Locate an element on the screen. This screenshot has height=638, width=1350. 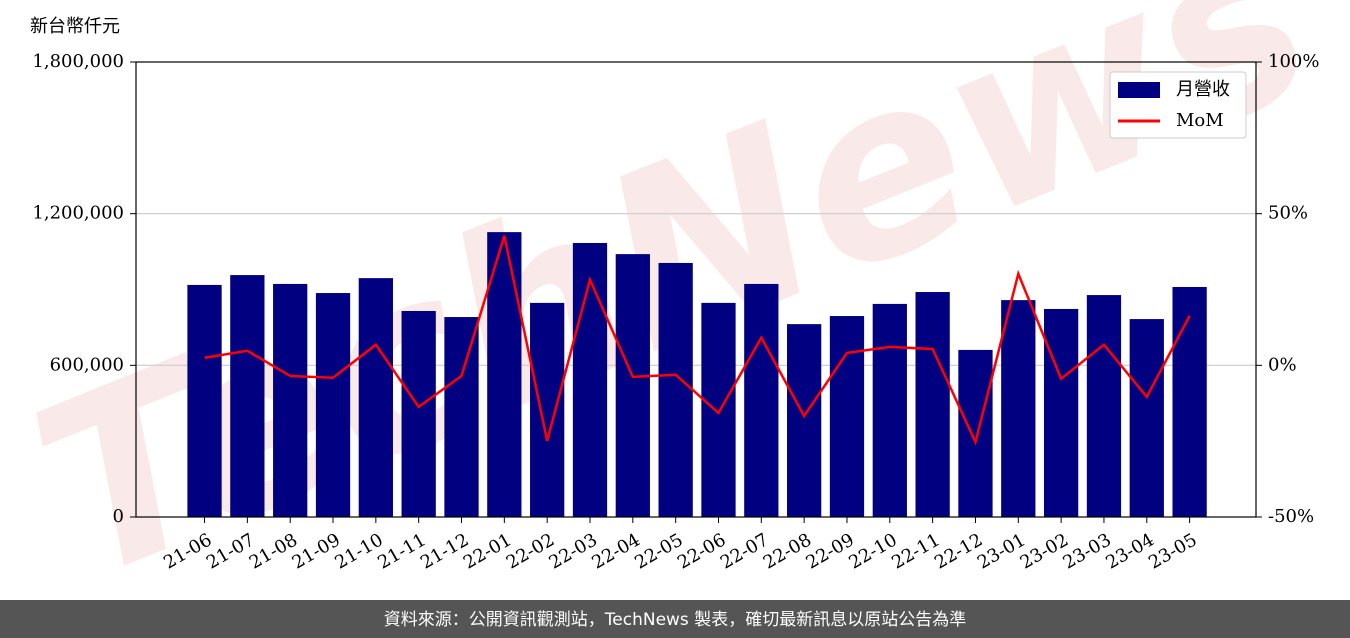
y-axis-label: 新台幣仟元 is located at coordinates (75, 26).